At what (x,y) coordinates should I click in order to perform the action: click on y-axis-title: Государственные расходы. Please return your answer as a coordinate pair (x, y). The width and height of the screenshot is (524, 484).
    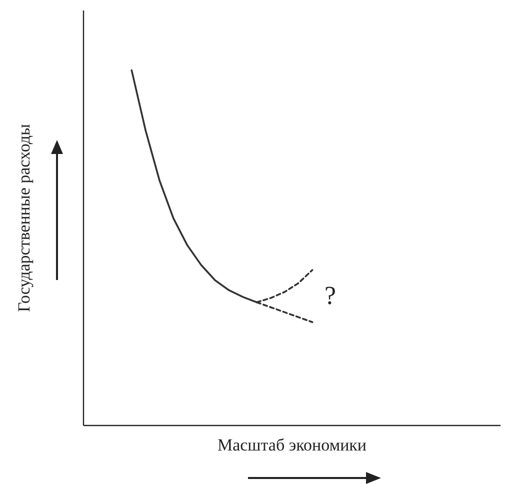
    Looking at the image, I should click on (24, 217).